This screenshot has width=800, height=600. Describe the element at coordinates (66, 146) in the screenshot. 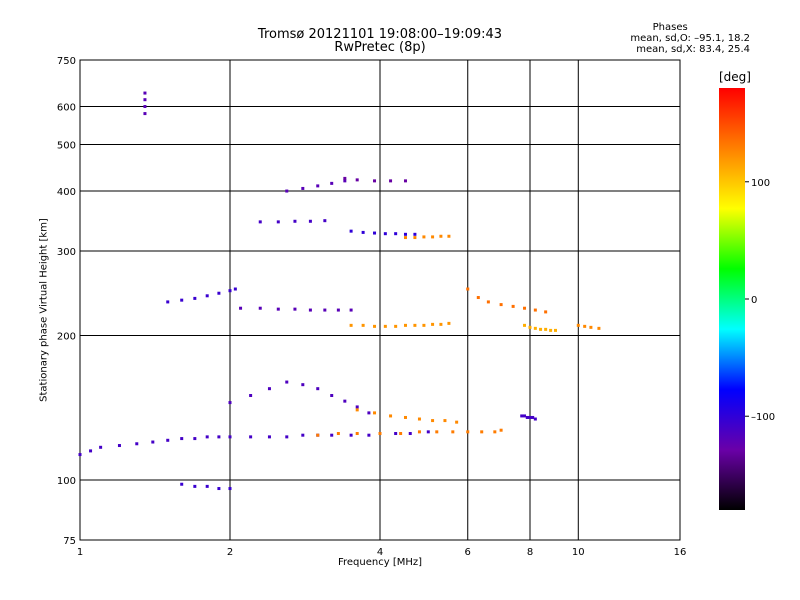

I see `y-tick-label: 500` at that location.